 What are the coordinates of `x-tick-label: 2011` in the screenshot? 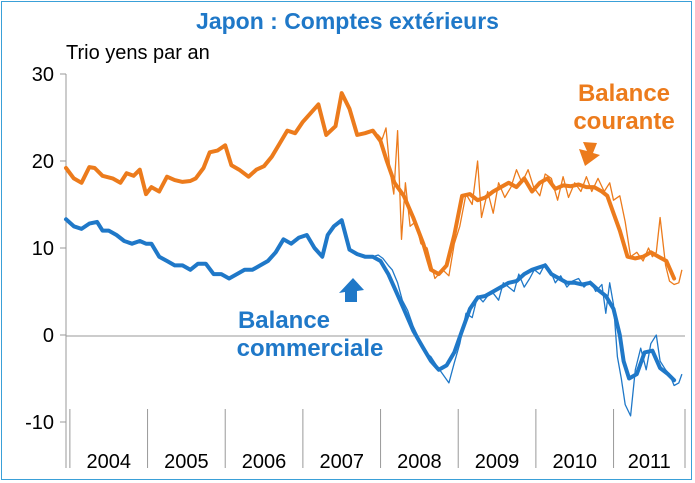 It's located at (649, 462).